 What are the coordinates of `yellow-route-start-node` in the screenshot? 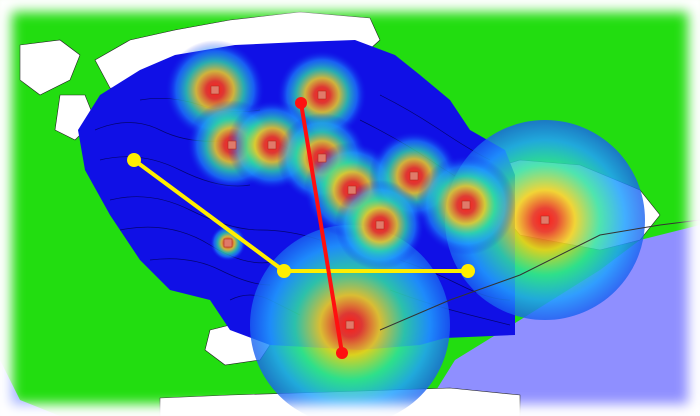 It's located at (134, 160).